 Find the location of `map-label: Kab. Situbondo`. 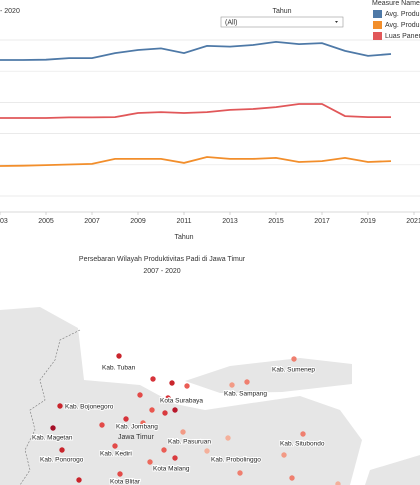

map-label: Kab. Situbondo is located at coordinates (302, 444).